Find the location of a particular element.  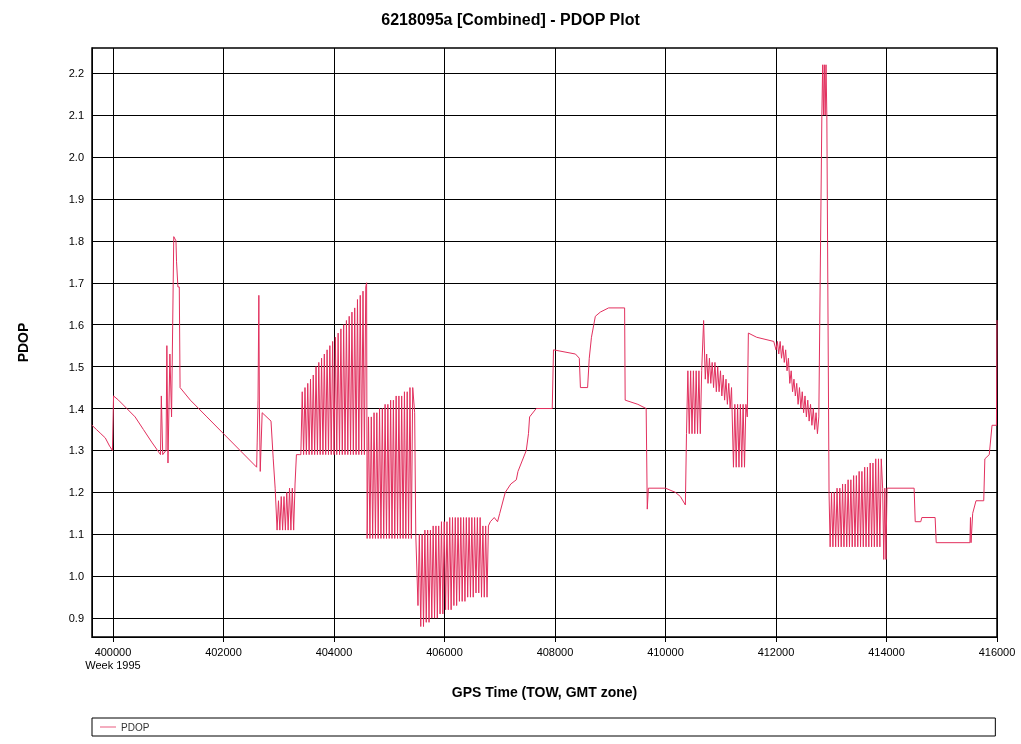

x-tick-label: 400000 Week 1995 is located at coordinates (113, 658).